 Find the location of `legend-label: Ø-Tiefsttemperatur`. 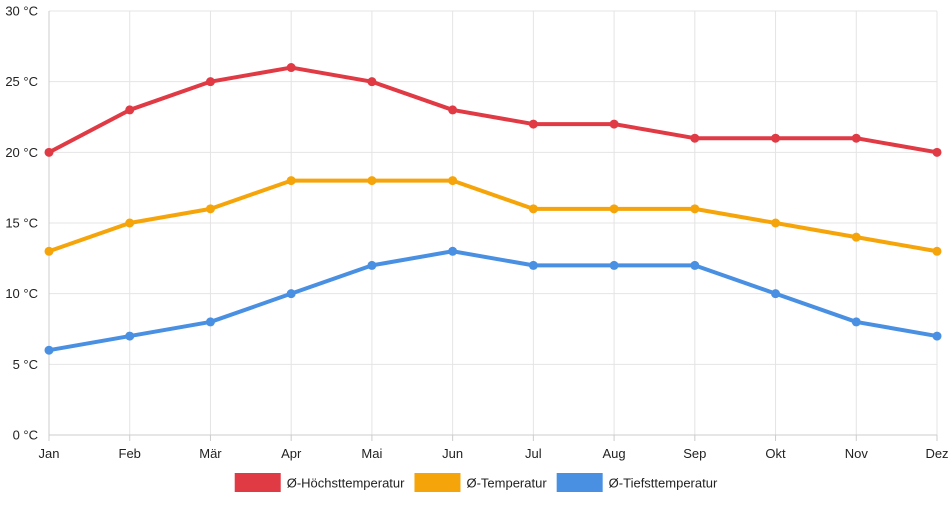

legend-label: Ø-Tiefsttemperatur is located at coordinates (663, 483).